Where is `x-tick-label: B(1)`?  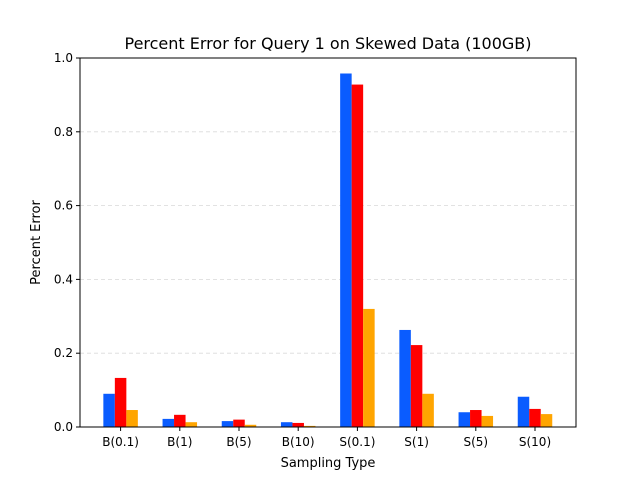 x-tick-label: B(1) is located at coordinates (179, 442).